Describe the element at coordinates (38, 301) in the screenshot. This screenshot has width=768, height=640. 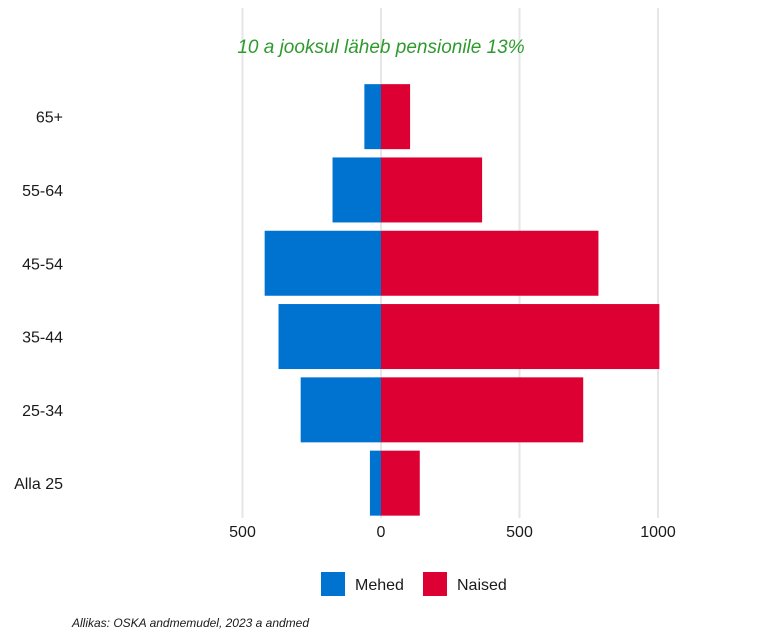
I see `y-axis-labels: 65+ 55-64 45-54 35-44 25-34 Alla 25` at that location.